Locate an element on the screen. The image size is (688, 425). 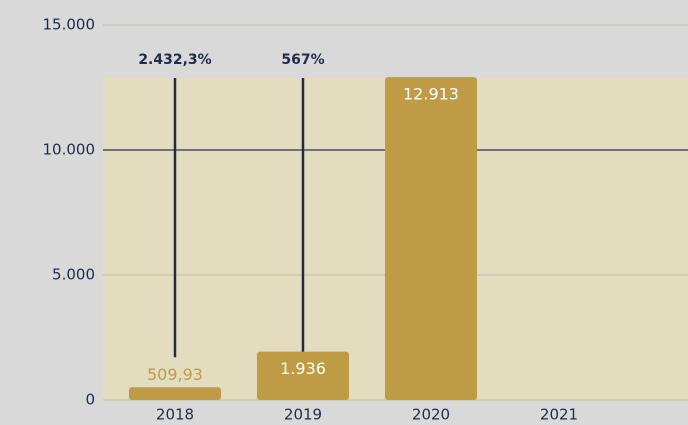
annotation: 567% is located at coordinates (302, 60).